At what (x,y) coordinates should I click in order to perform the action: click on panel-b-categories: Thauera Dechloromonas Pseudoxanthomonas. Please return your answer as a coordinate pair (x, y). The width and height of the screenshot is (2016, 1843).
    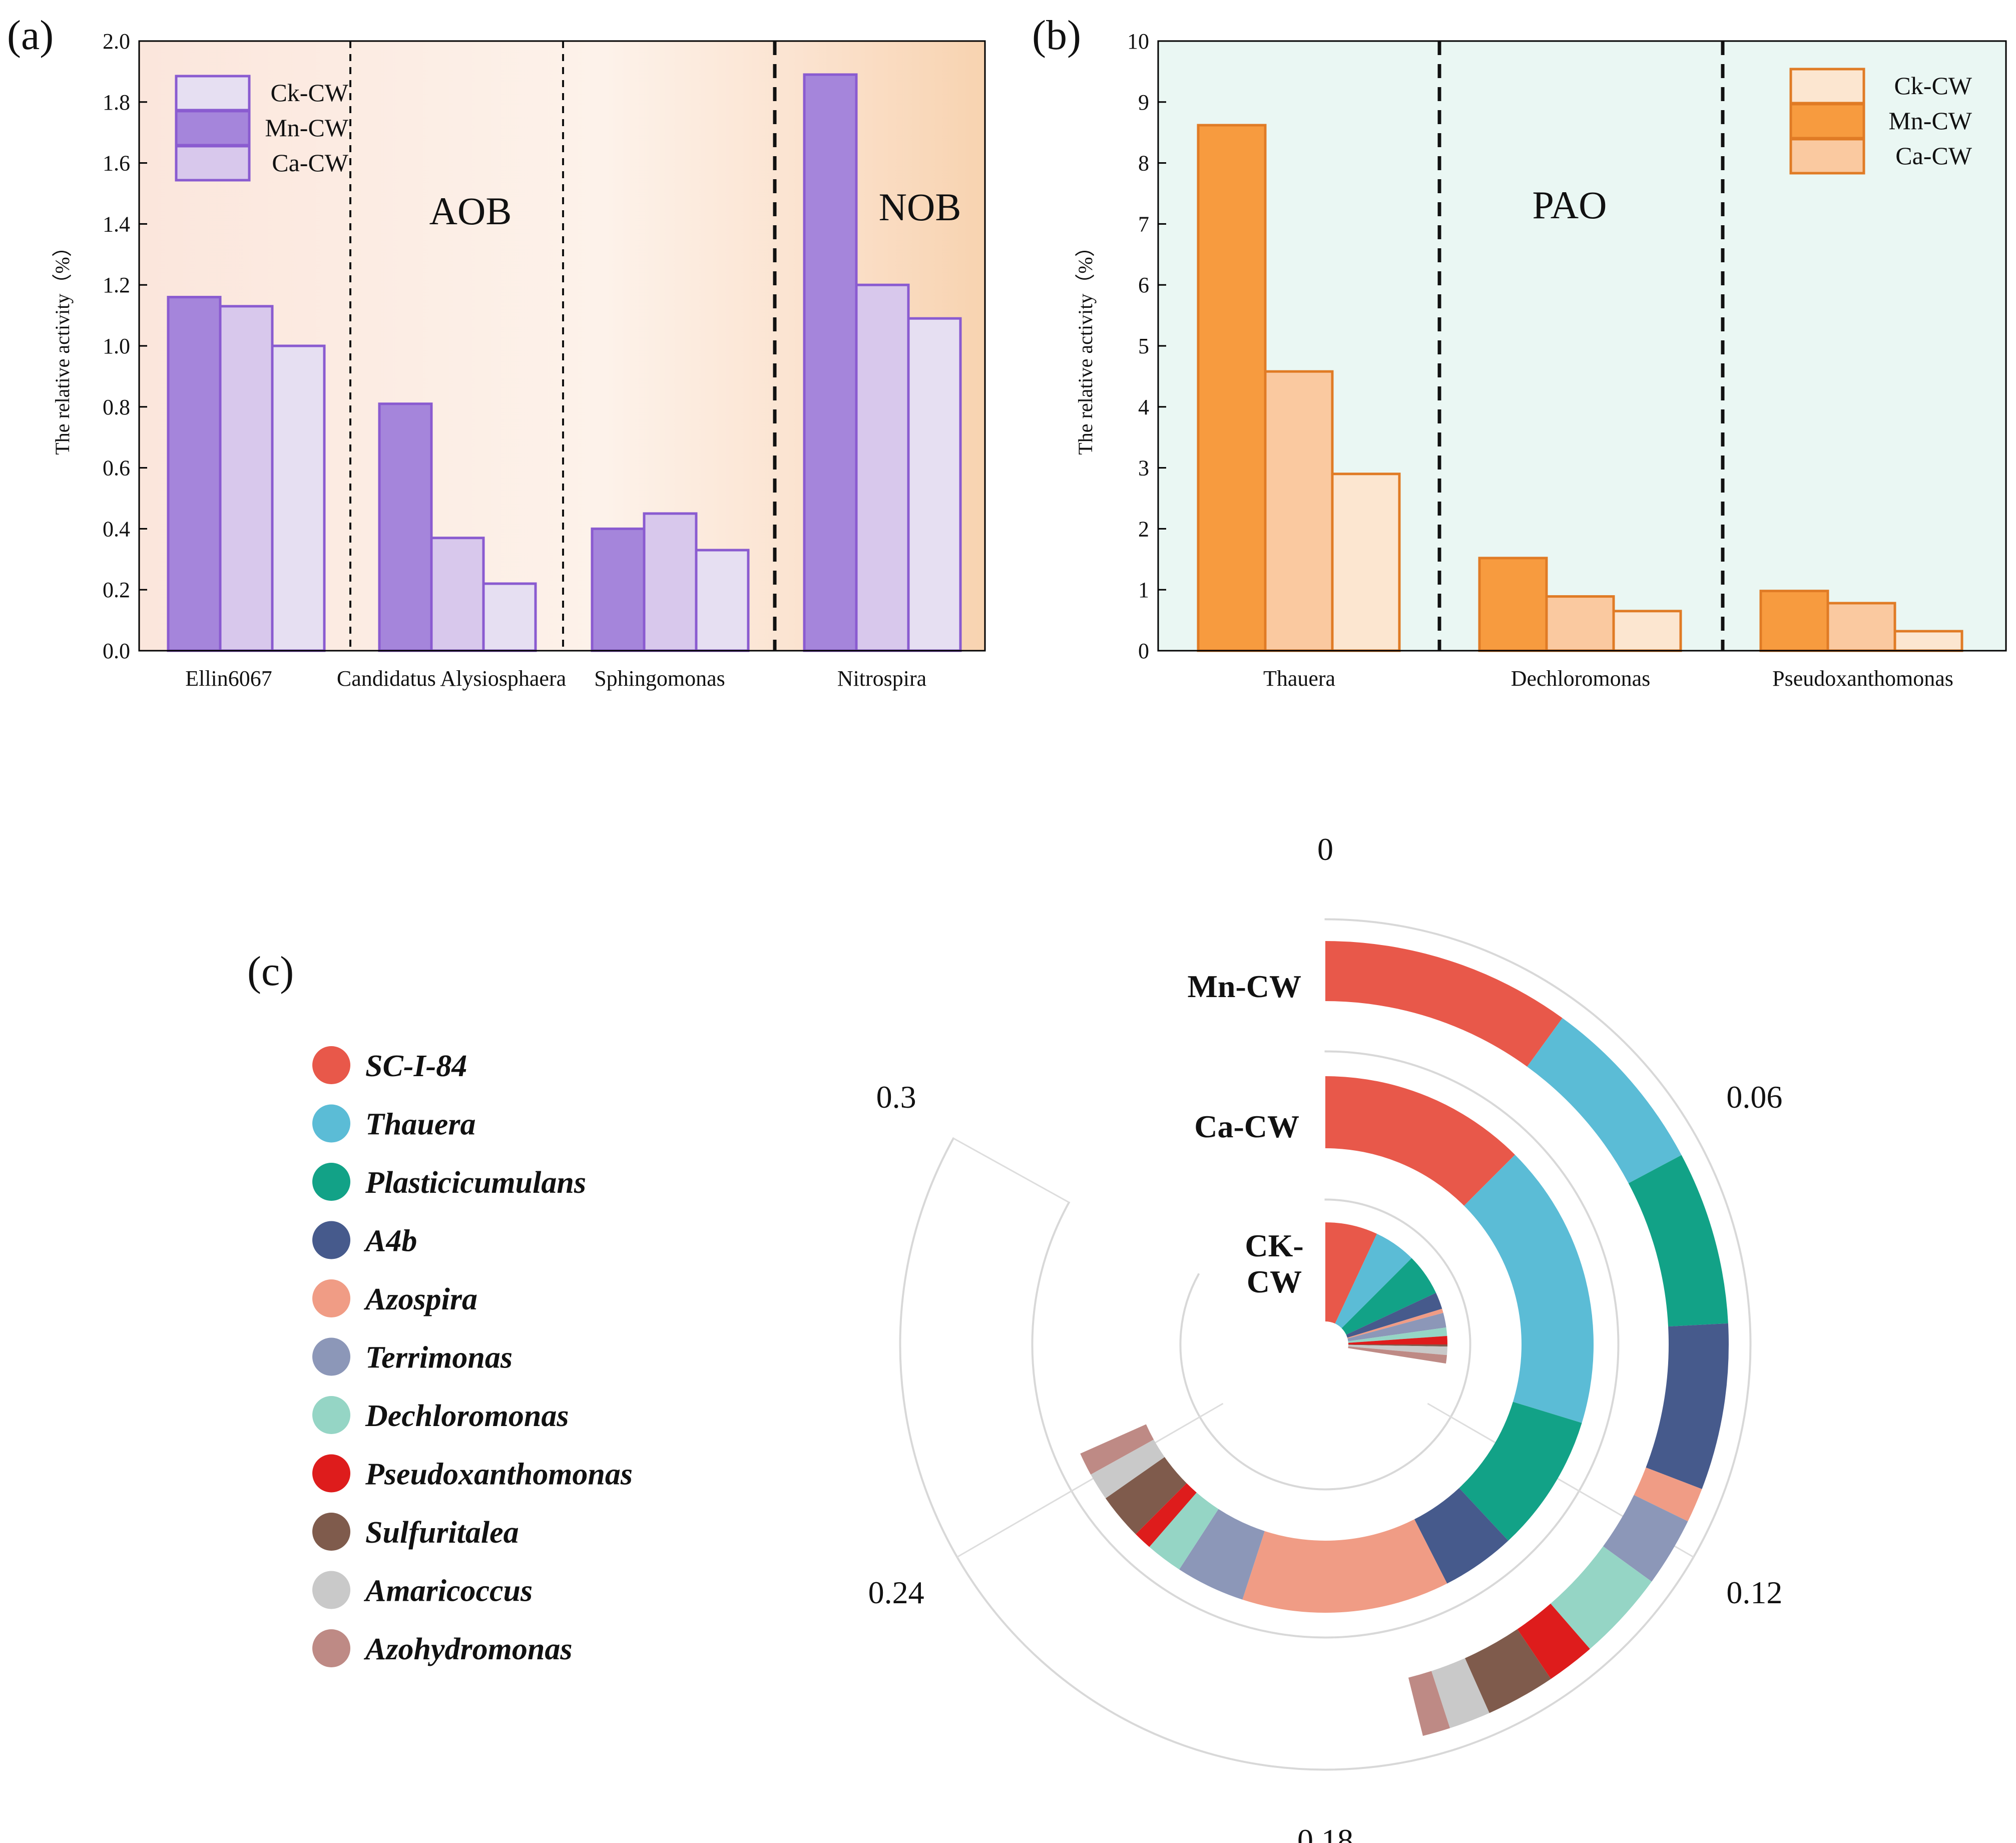
    Looking at the image, I should click on (1608, 678).